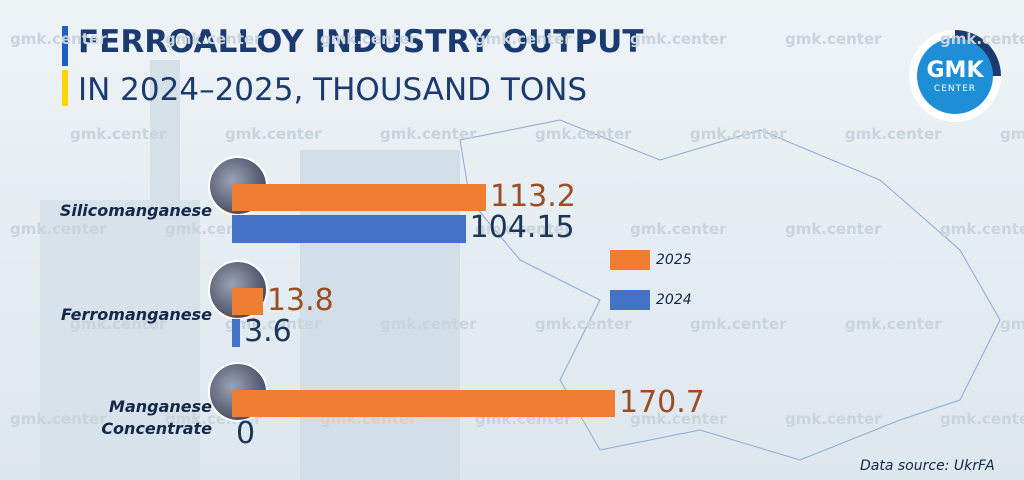 The height and width of the screenshot is (480, 1024). Describe the element at coordinates (156, 417) in the screenshot. I see `category-label: Manganese Concentrate` at that location.